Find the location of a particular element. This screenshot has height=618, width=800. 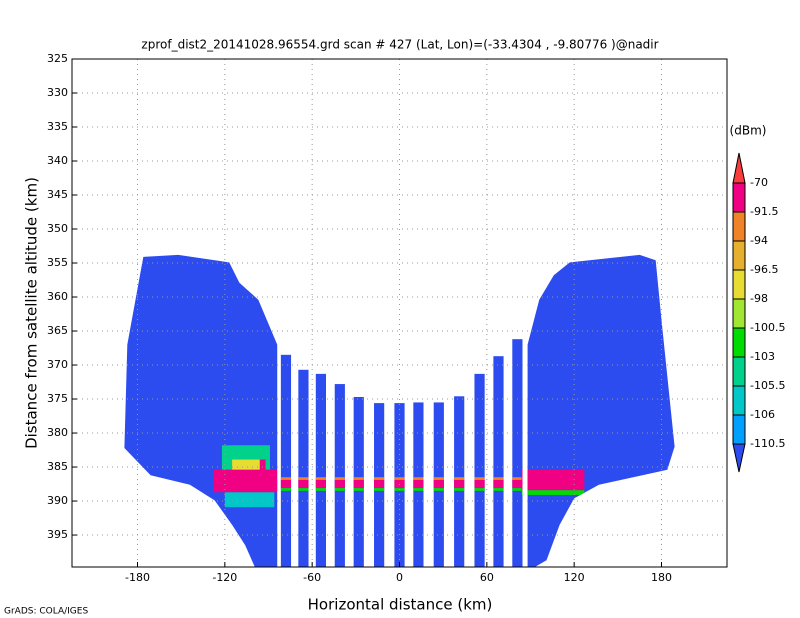

colorbar-label: -100.5 is located at coordinates (767, 327).